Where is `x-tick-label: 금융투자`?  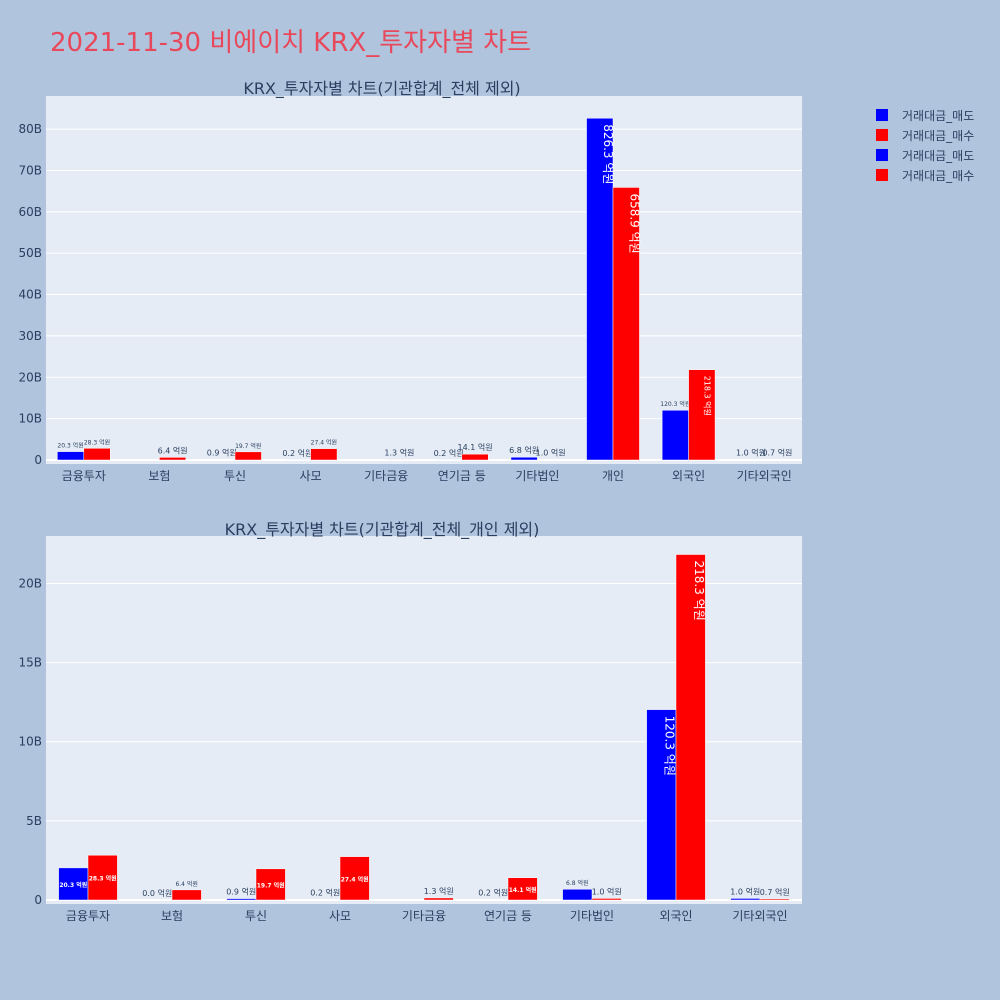 x-tick-label: 금융투자 is located at coordinates (88, 916).